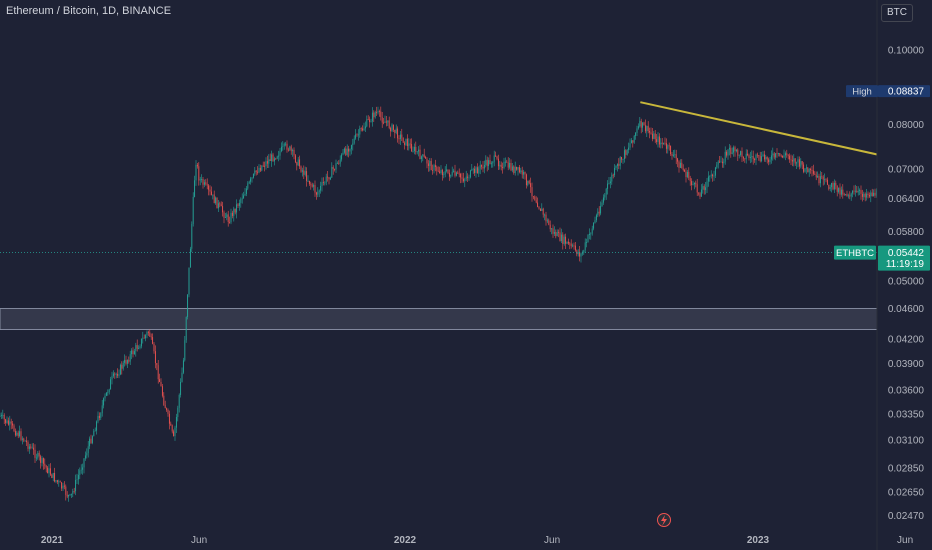 The height and width of the screenshot is (550, 932). I want to click on y-tick-label: 0.04600, so click(906, 309).